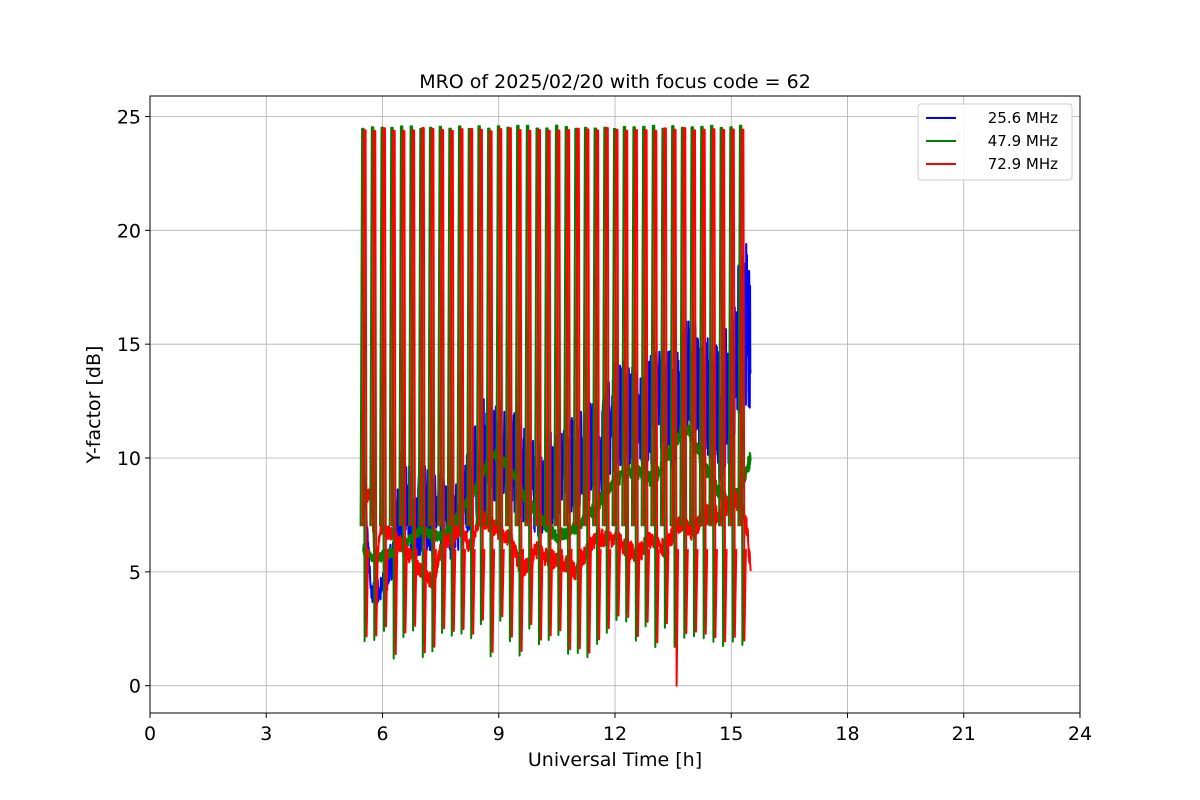  What do you see at coordinates (615, 760) in the screenshot?
I see `x-axis-title: Universal Time [h]` at bounding box center [615, 760].